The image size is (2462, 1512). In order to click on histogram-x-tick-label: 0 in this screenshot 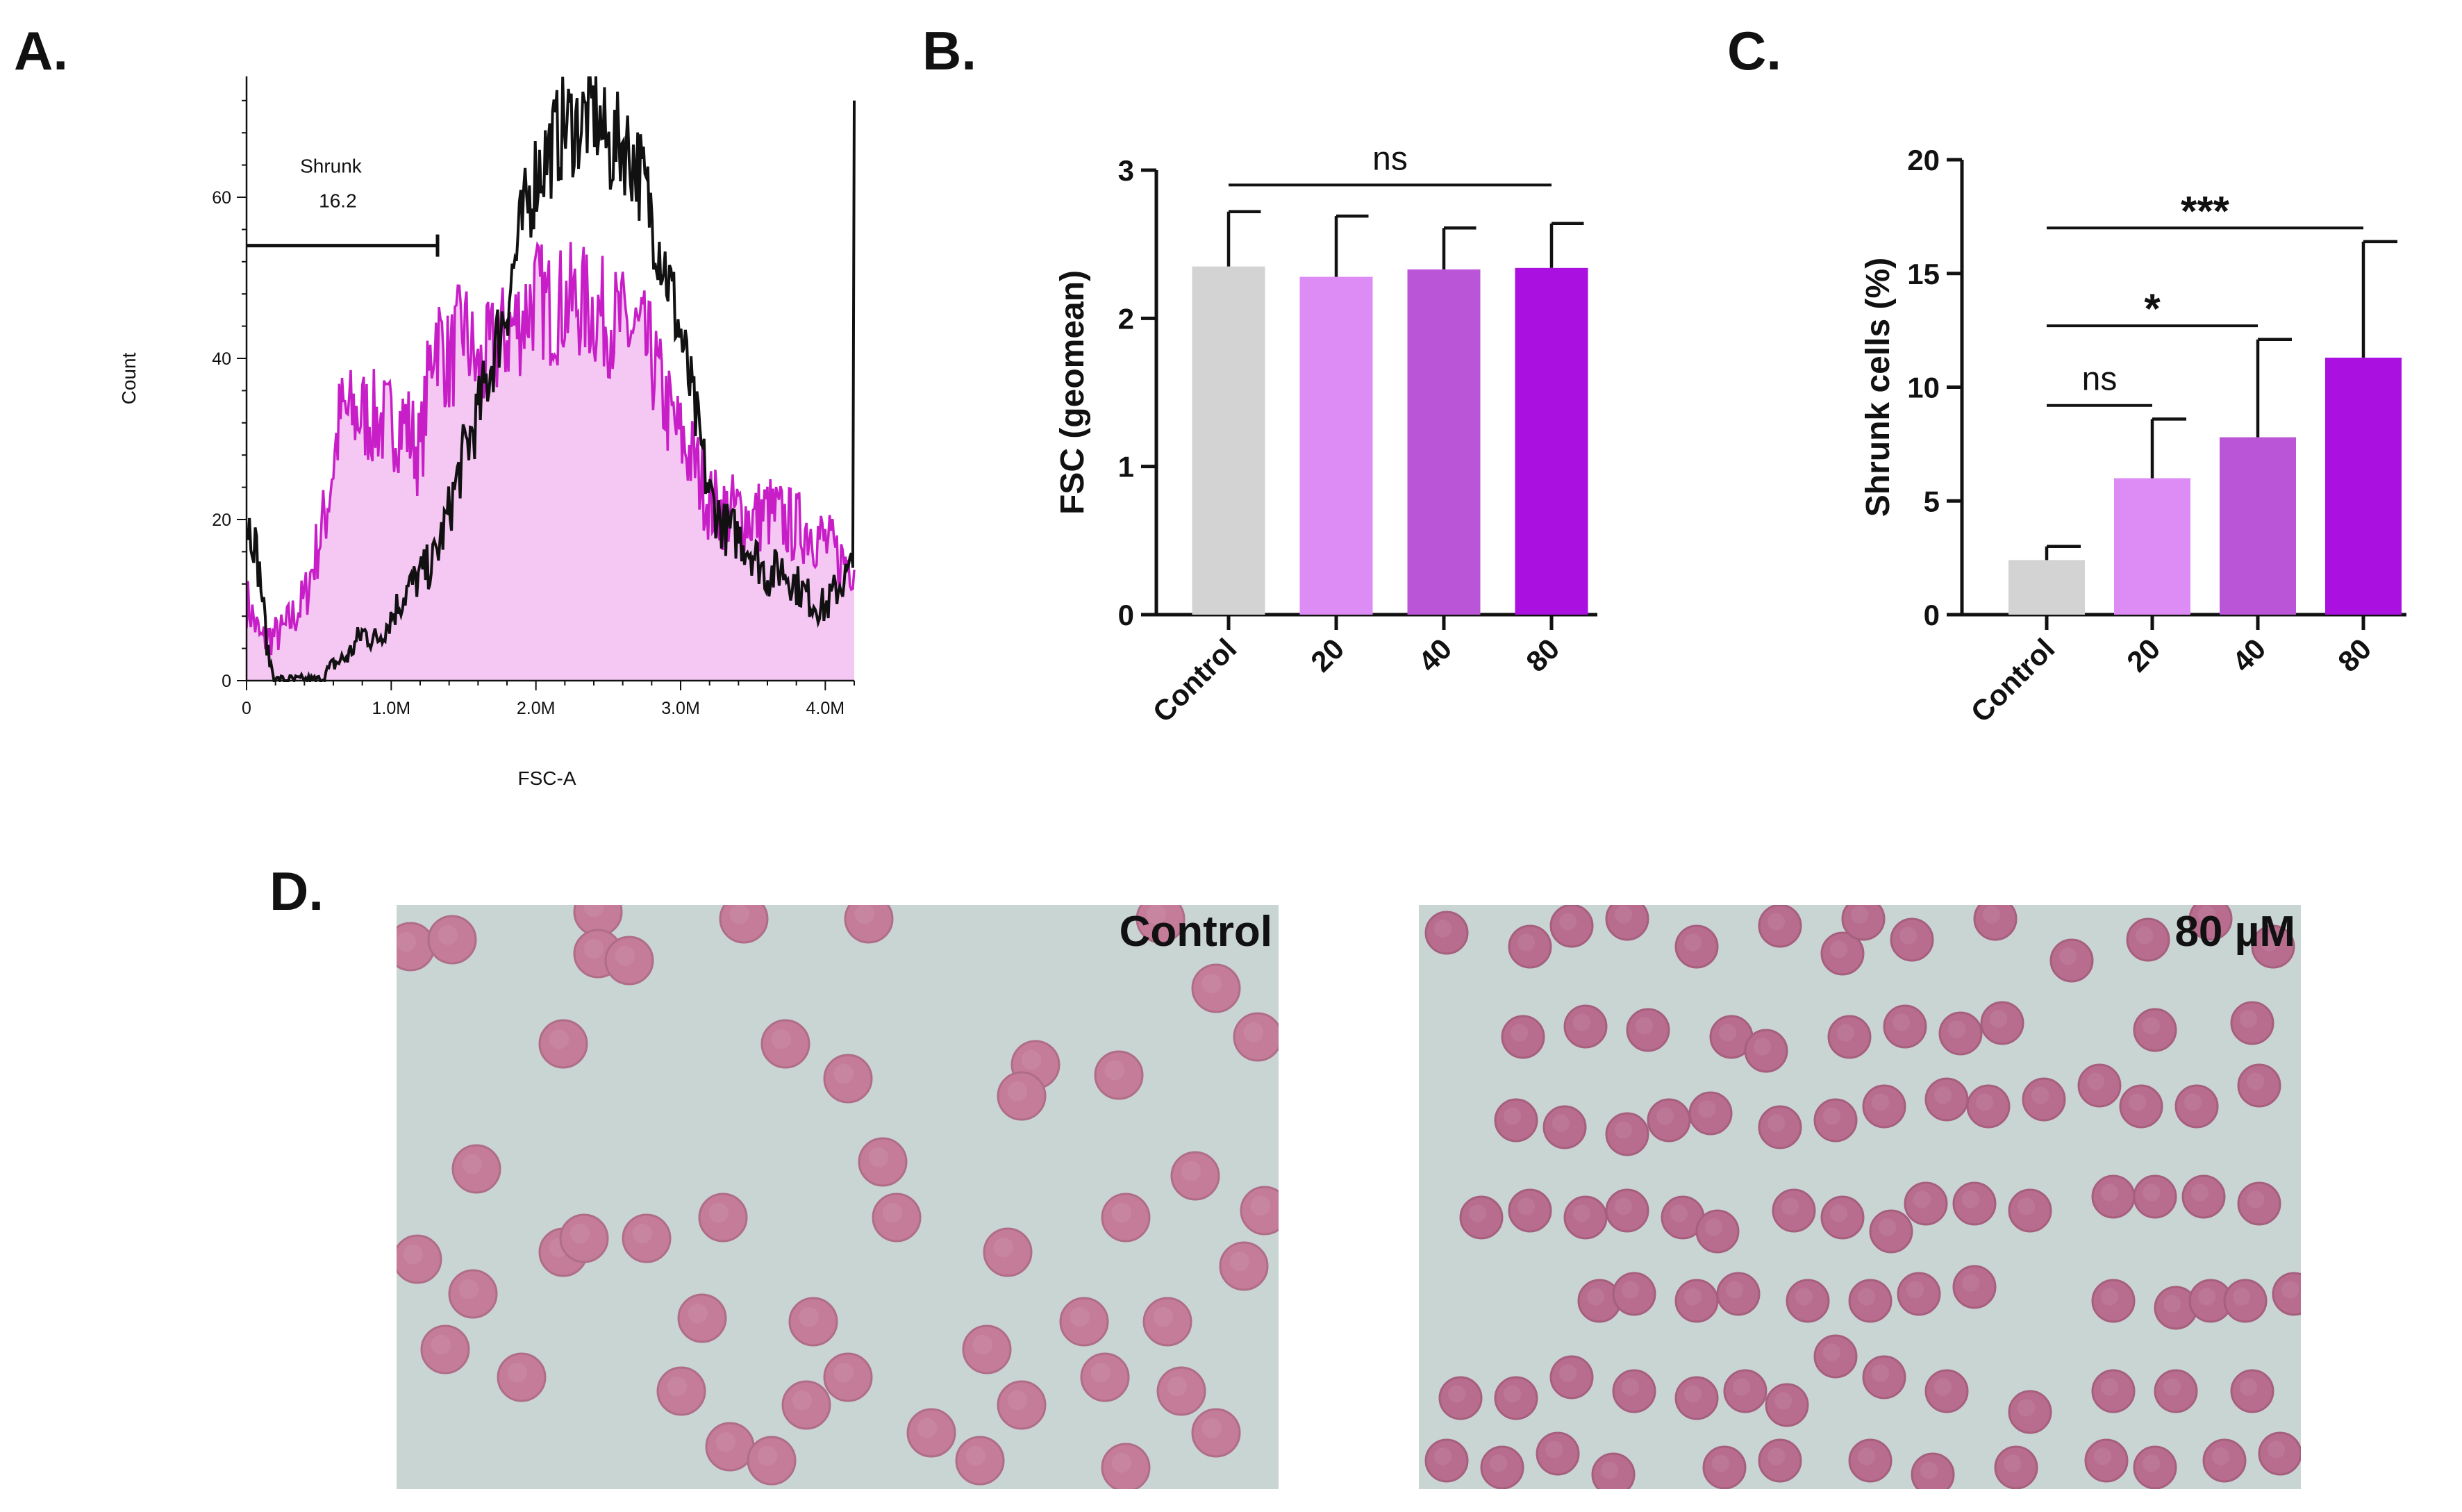, I will do `click(246, 709)`.